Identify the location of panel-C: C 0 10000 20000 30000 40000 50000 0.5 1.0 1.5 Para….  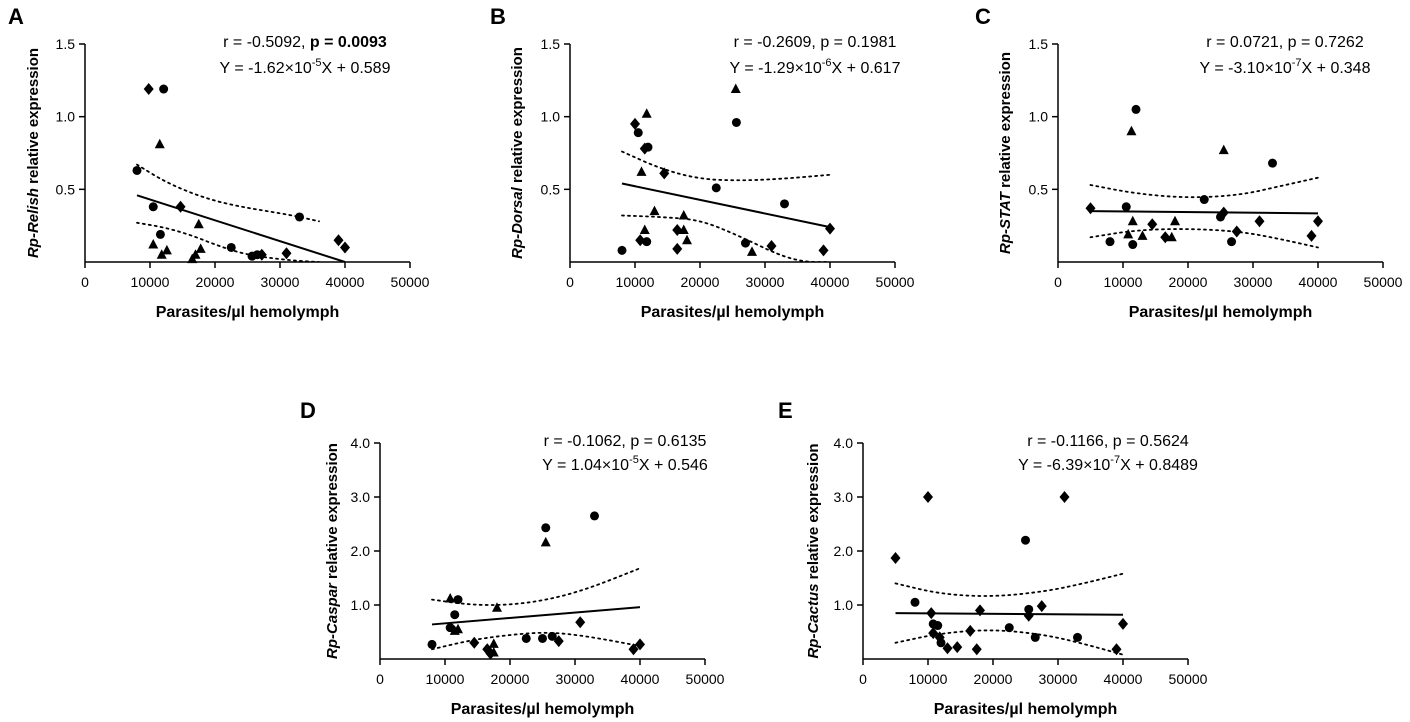
(1189, 162).